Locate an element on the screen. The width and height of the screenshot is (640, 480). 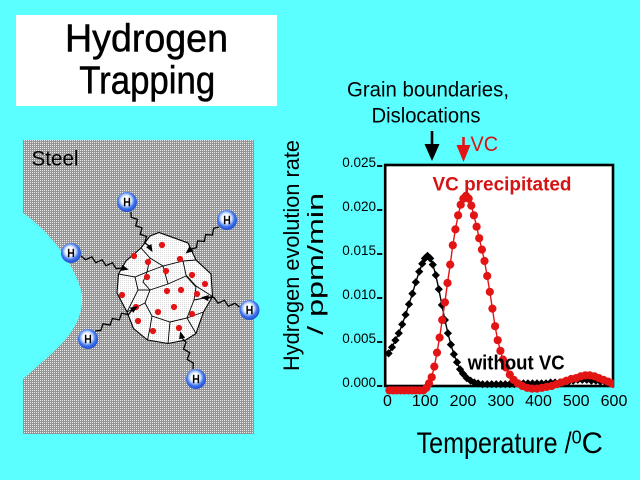
svg-text: 400 is located at coordinates (538, 401).